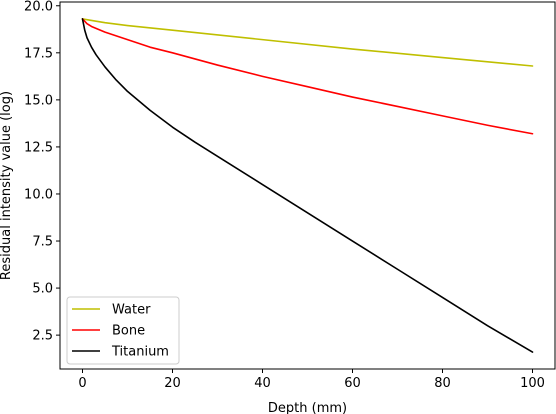  What do you see at coordinates (131, 310) in the screenshot?
I see `legend-label-water: Water` at bounding box center [131, 310].